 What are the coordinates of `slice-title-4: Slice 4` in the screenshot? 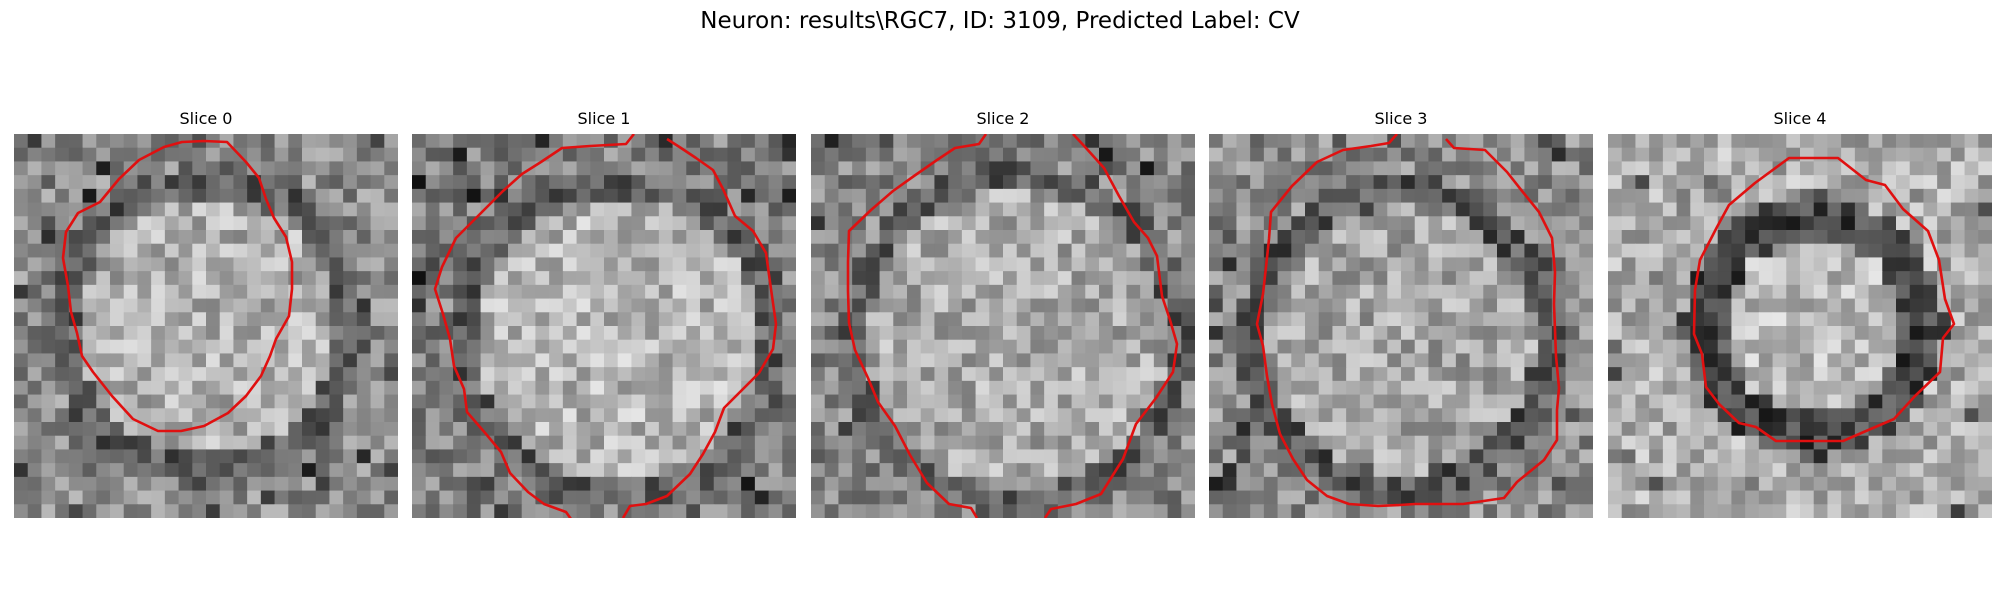 It's located at (1800, 118).